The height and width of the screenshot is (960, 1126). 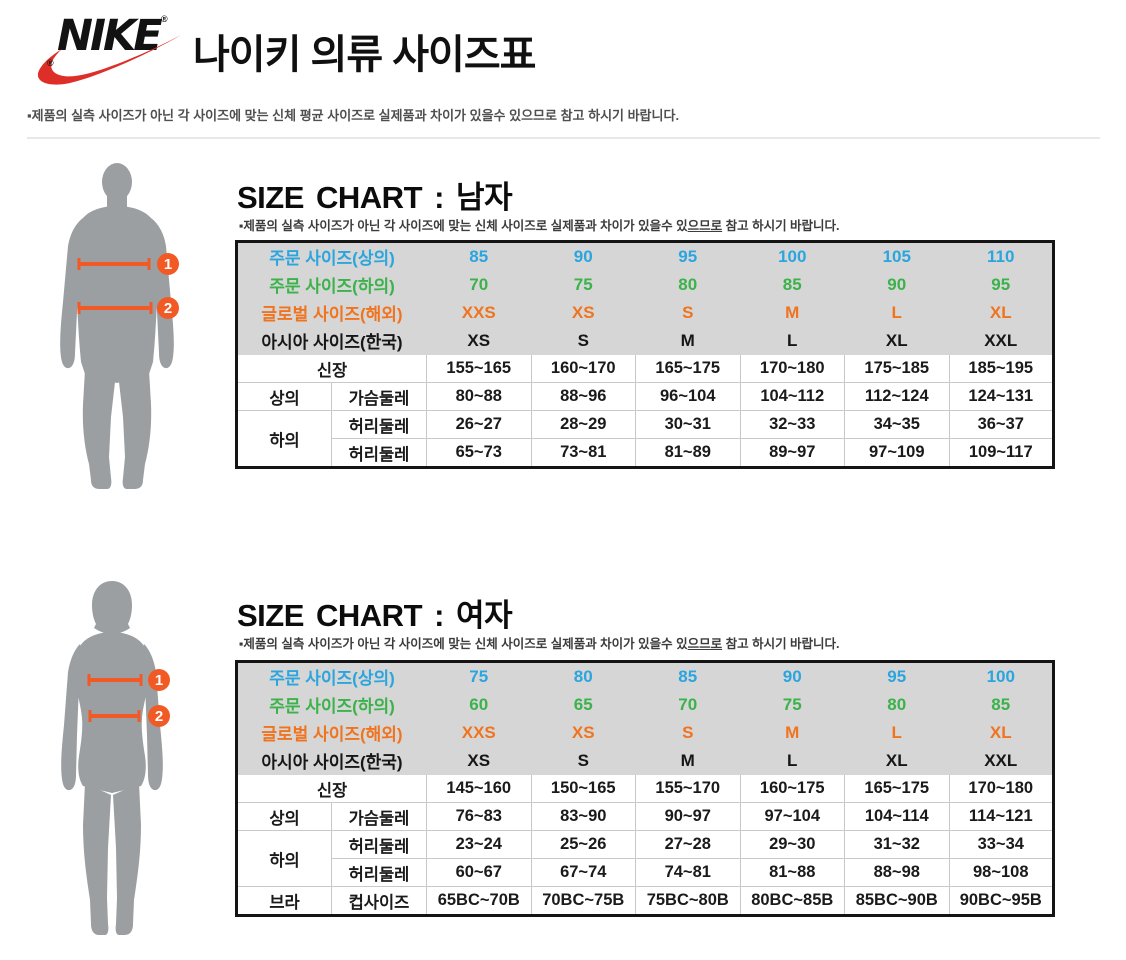 What do you see at coordinates (792, 901) in the screenshot?
I see `measurement-value: 80BC~85B` at bounding box center [792, 901].